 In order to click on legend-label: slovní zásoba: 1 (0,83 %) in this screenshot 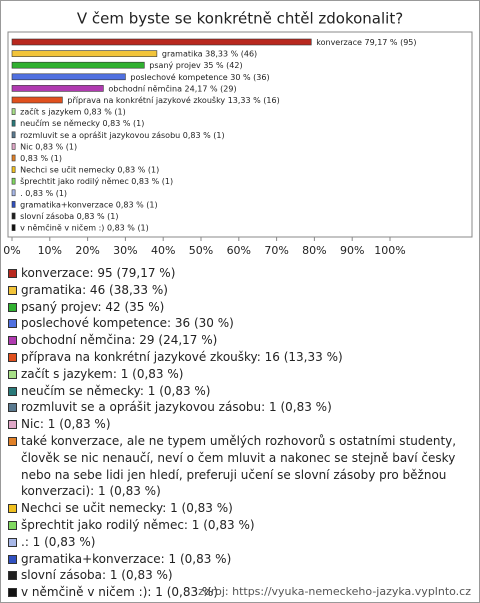, I will do `click(97, 575)`.